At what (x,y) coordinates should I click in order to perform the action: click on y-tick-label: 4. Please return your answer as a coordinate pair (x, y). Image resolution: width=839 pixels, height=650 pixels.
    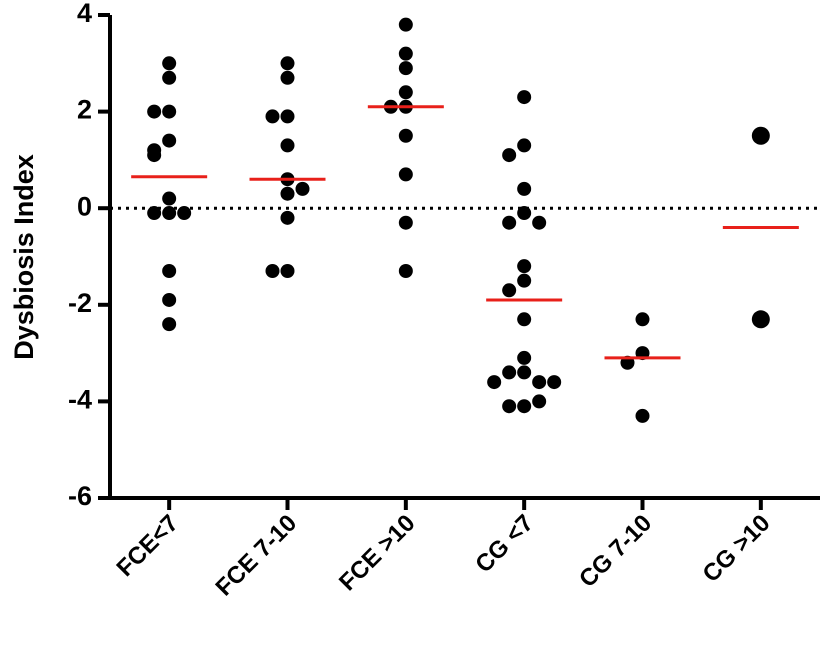
    Looking at the image, I should click on (84, 14).